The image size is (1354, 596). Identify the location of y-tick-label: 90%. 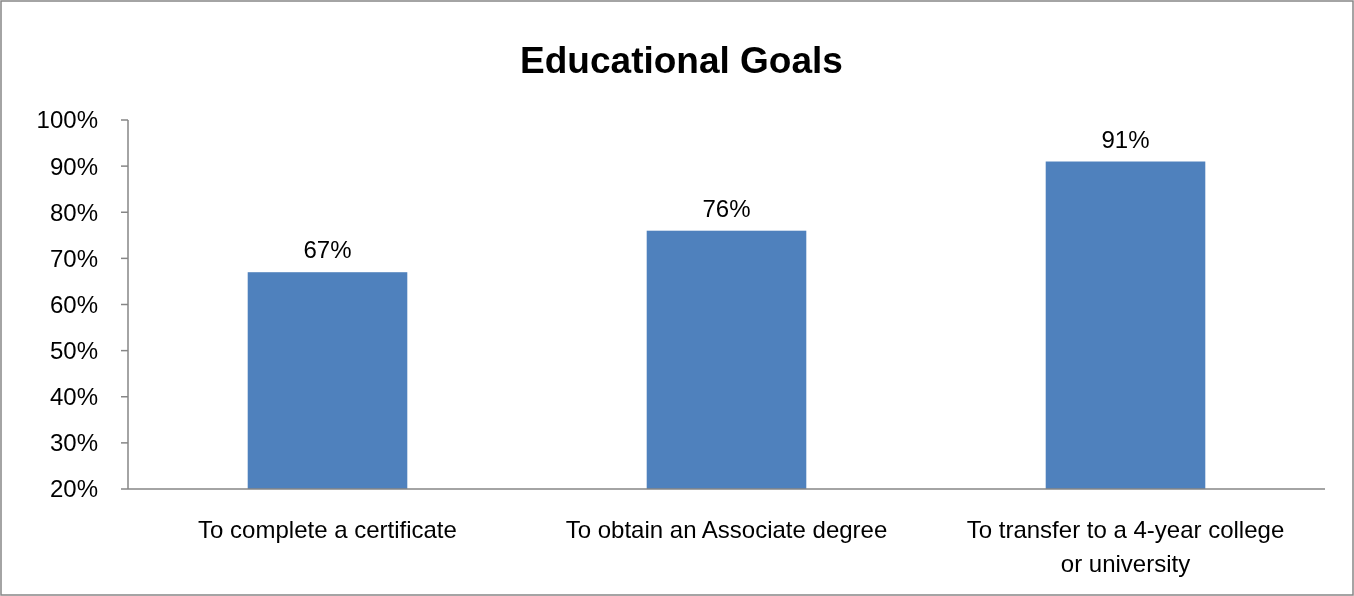
(73, 166).